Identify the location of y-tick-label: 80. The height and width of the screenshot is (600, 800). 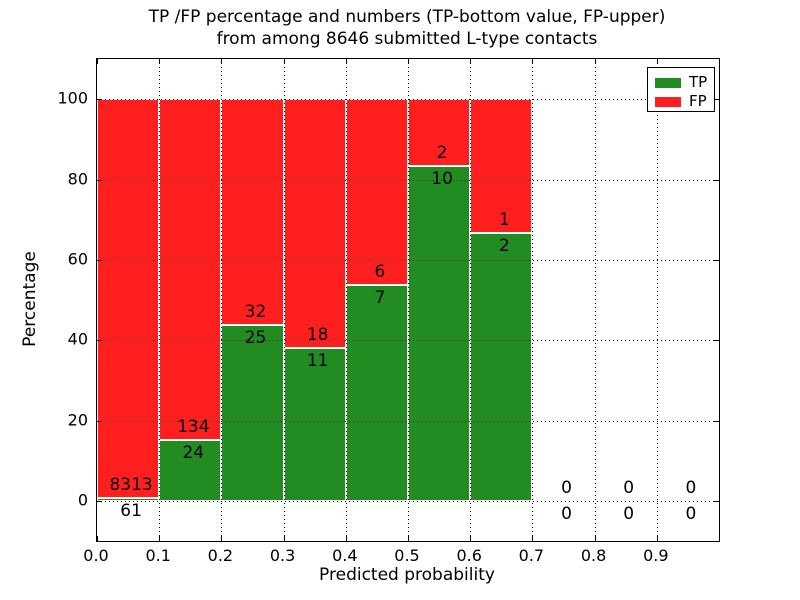
(77, 178).